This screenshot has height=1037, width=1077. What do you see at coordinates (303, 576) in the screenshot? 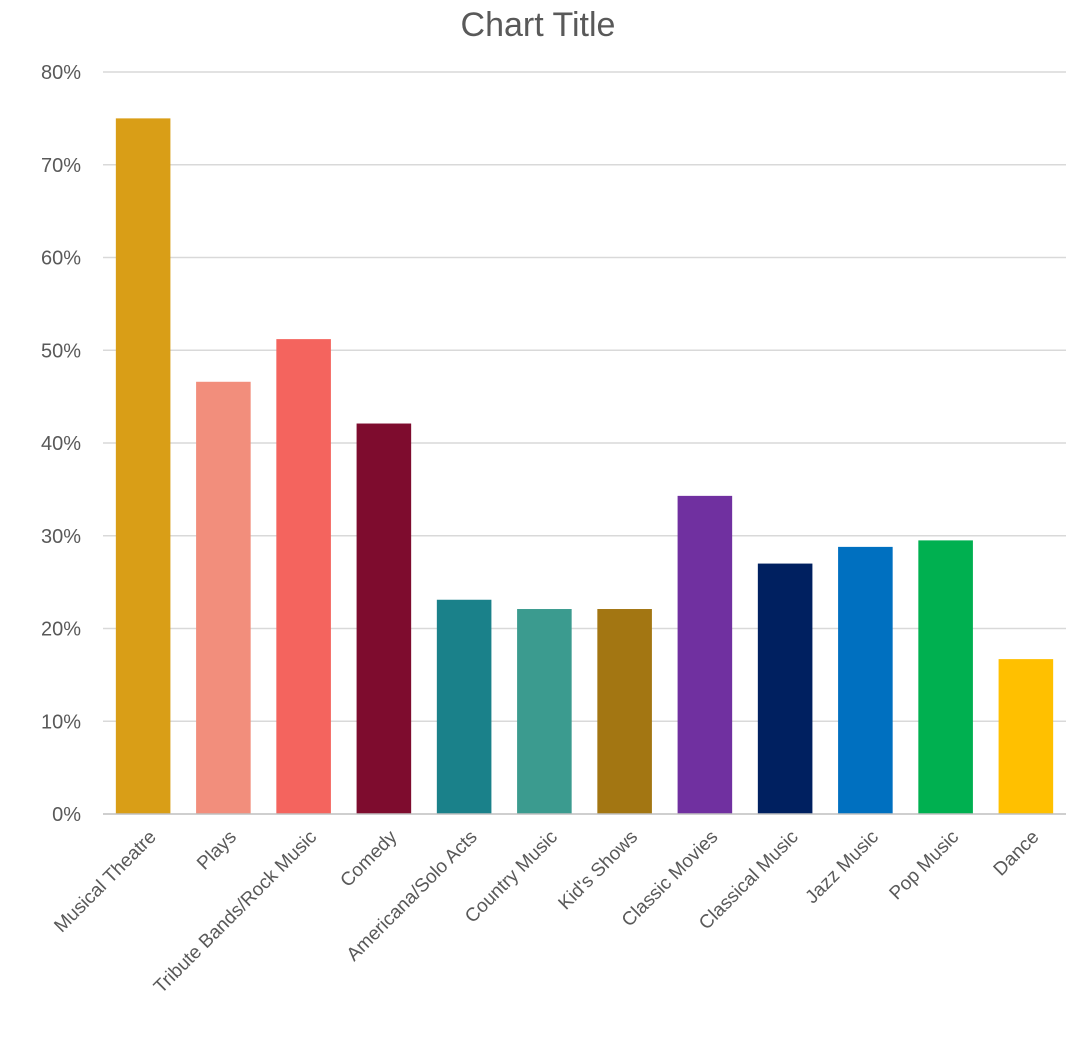
I see `bar-tribute-bands-rock-music` at bounding box center [303, 576].